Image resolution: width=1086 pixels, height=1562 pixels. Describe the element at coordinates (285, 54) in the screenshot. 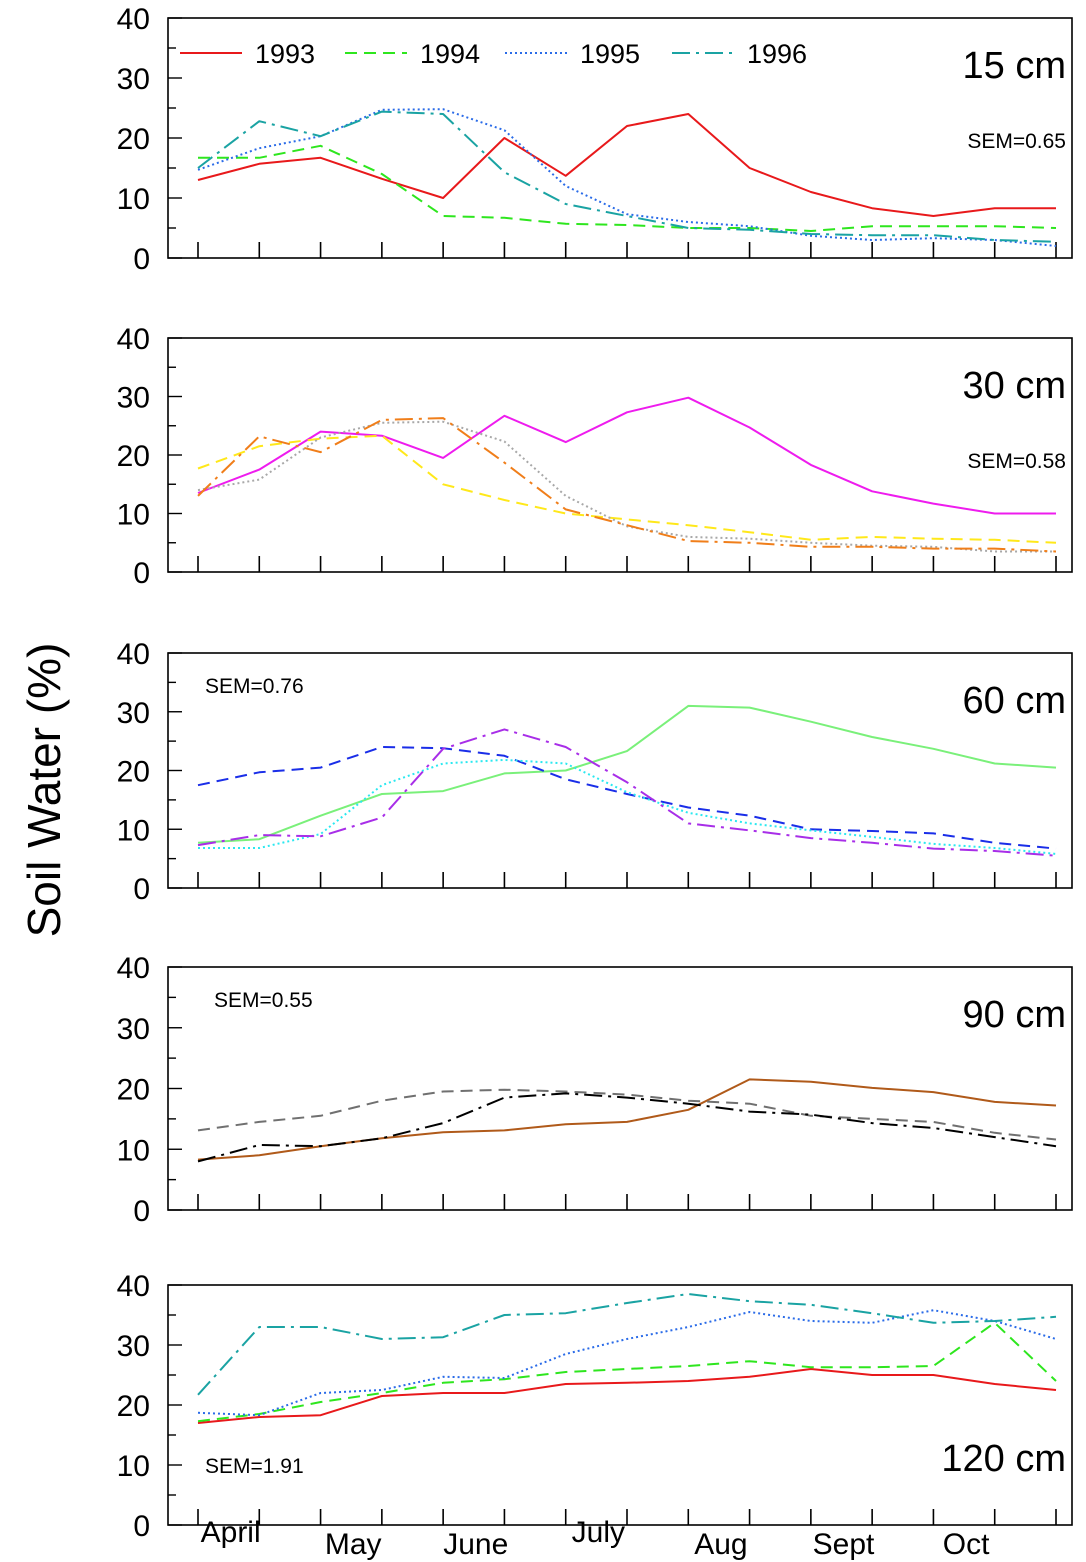

I see `legend-label: 1993` at that location.